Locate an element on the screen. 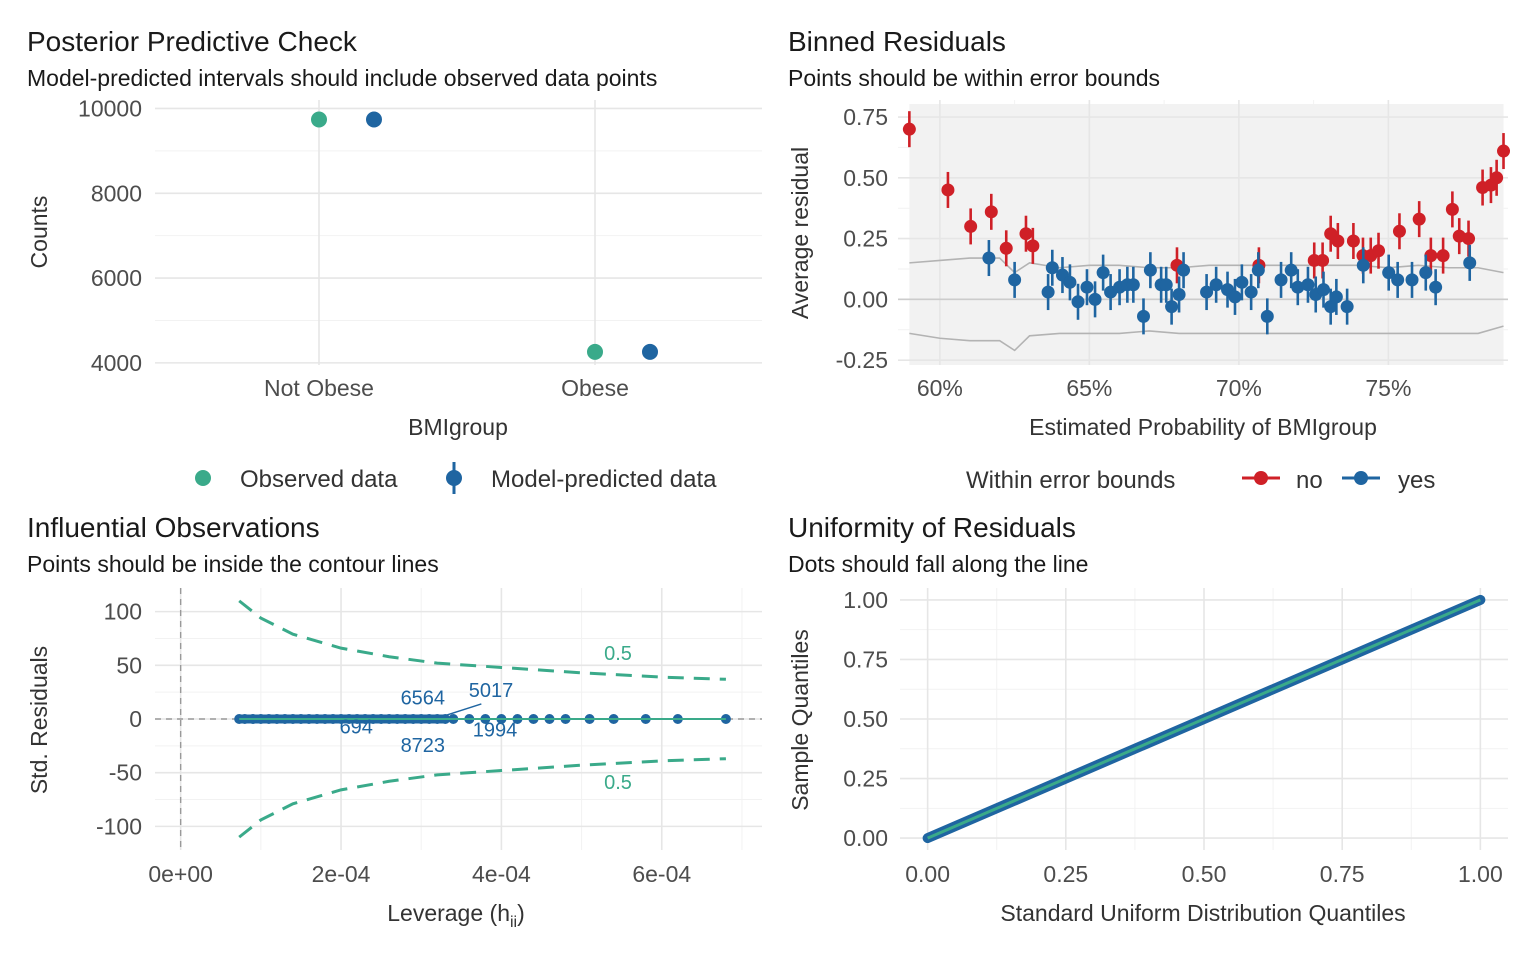 This screenshot has width=1536, height=960. observed-point is located at coordinates (319, 119).